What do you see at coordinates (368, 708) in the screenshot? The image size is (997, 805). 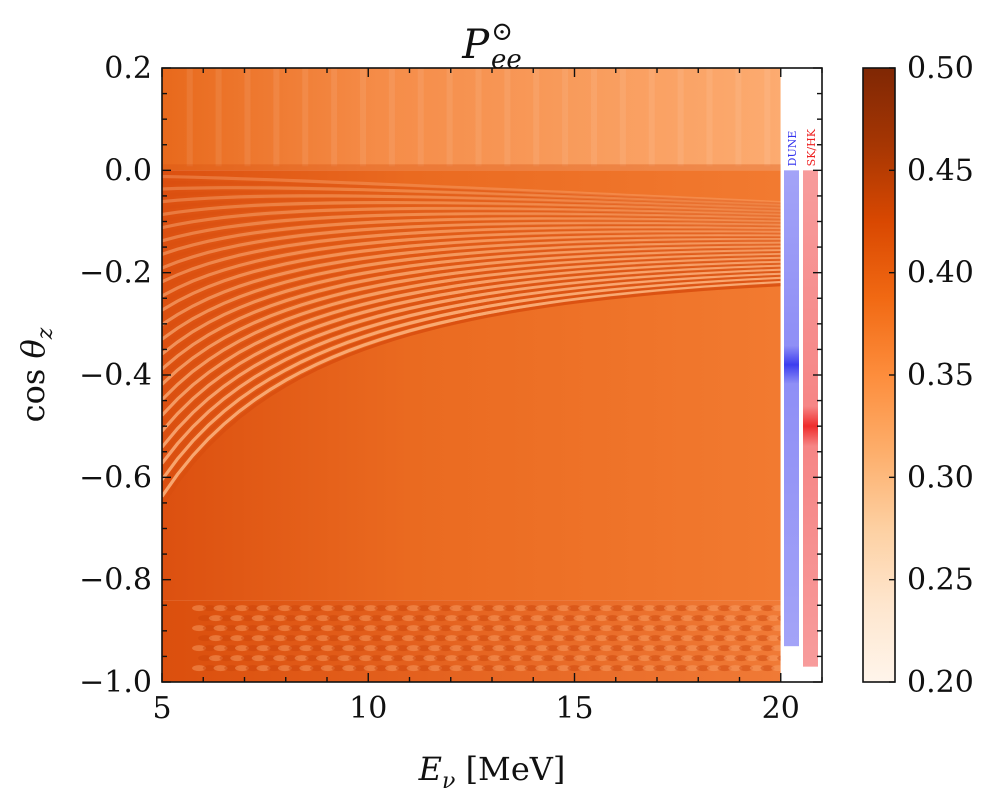 I see `x-tick-label: 10` at bounding box center [368, 708].